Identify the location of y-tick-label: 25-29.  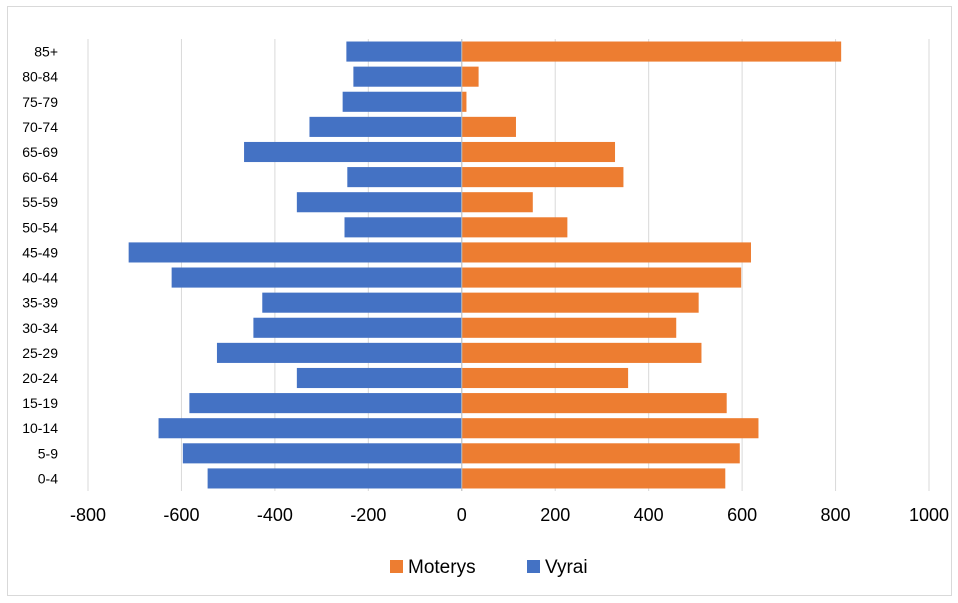
(40, 353).